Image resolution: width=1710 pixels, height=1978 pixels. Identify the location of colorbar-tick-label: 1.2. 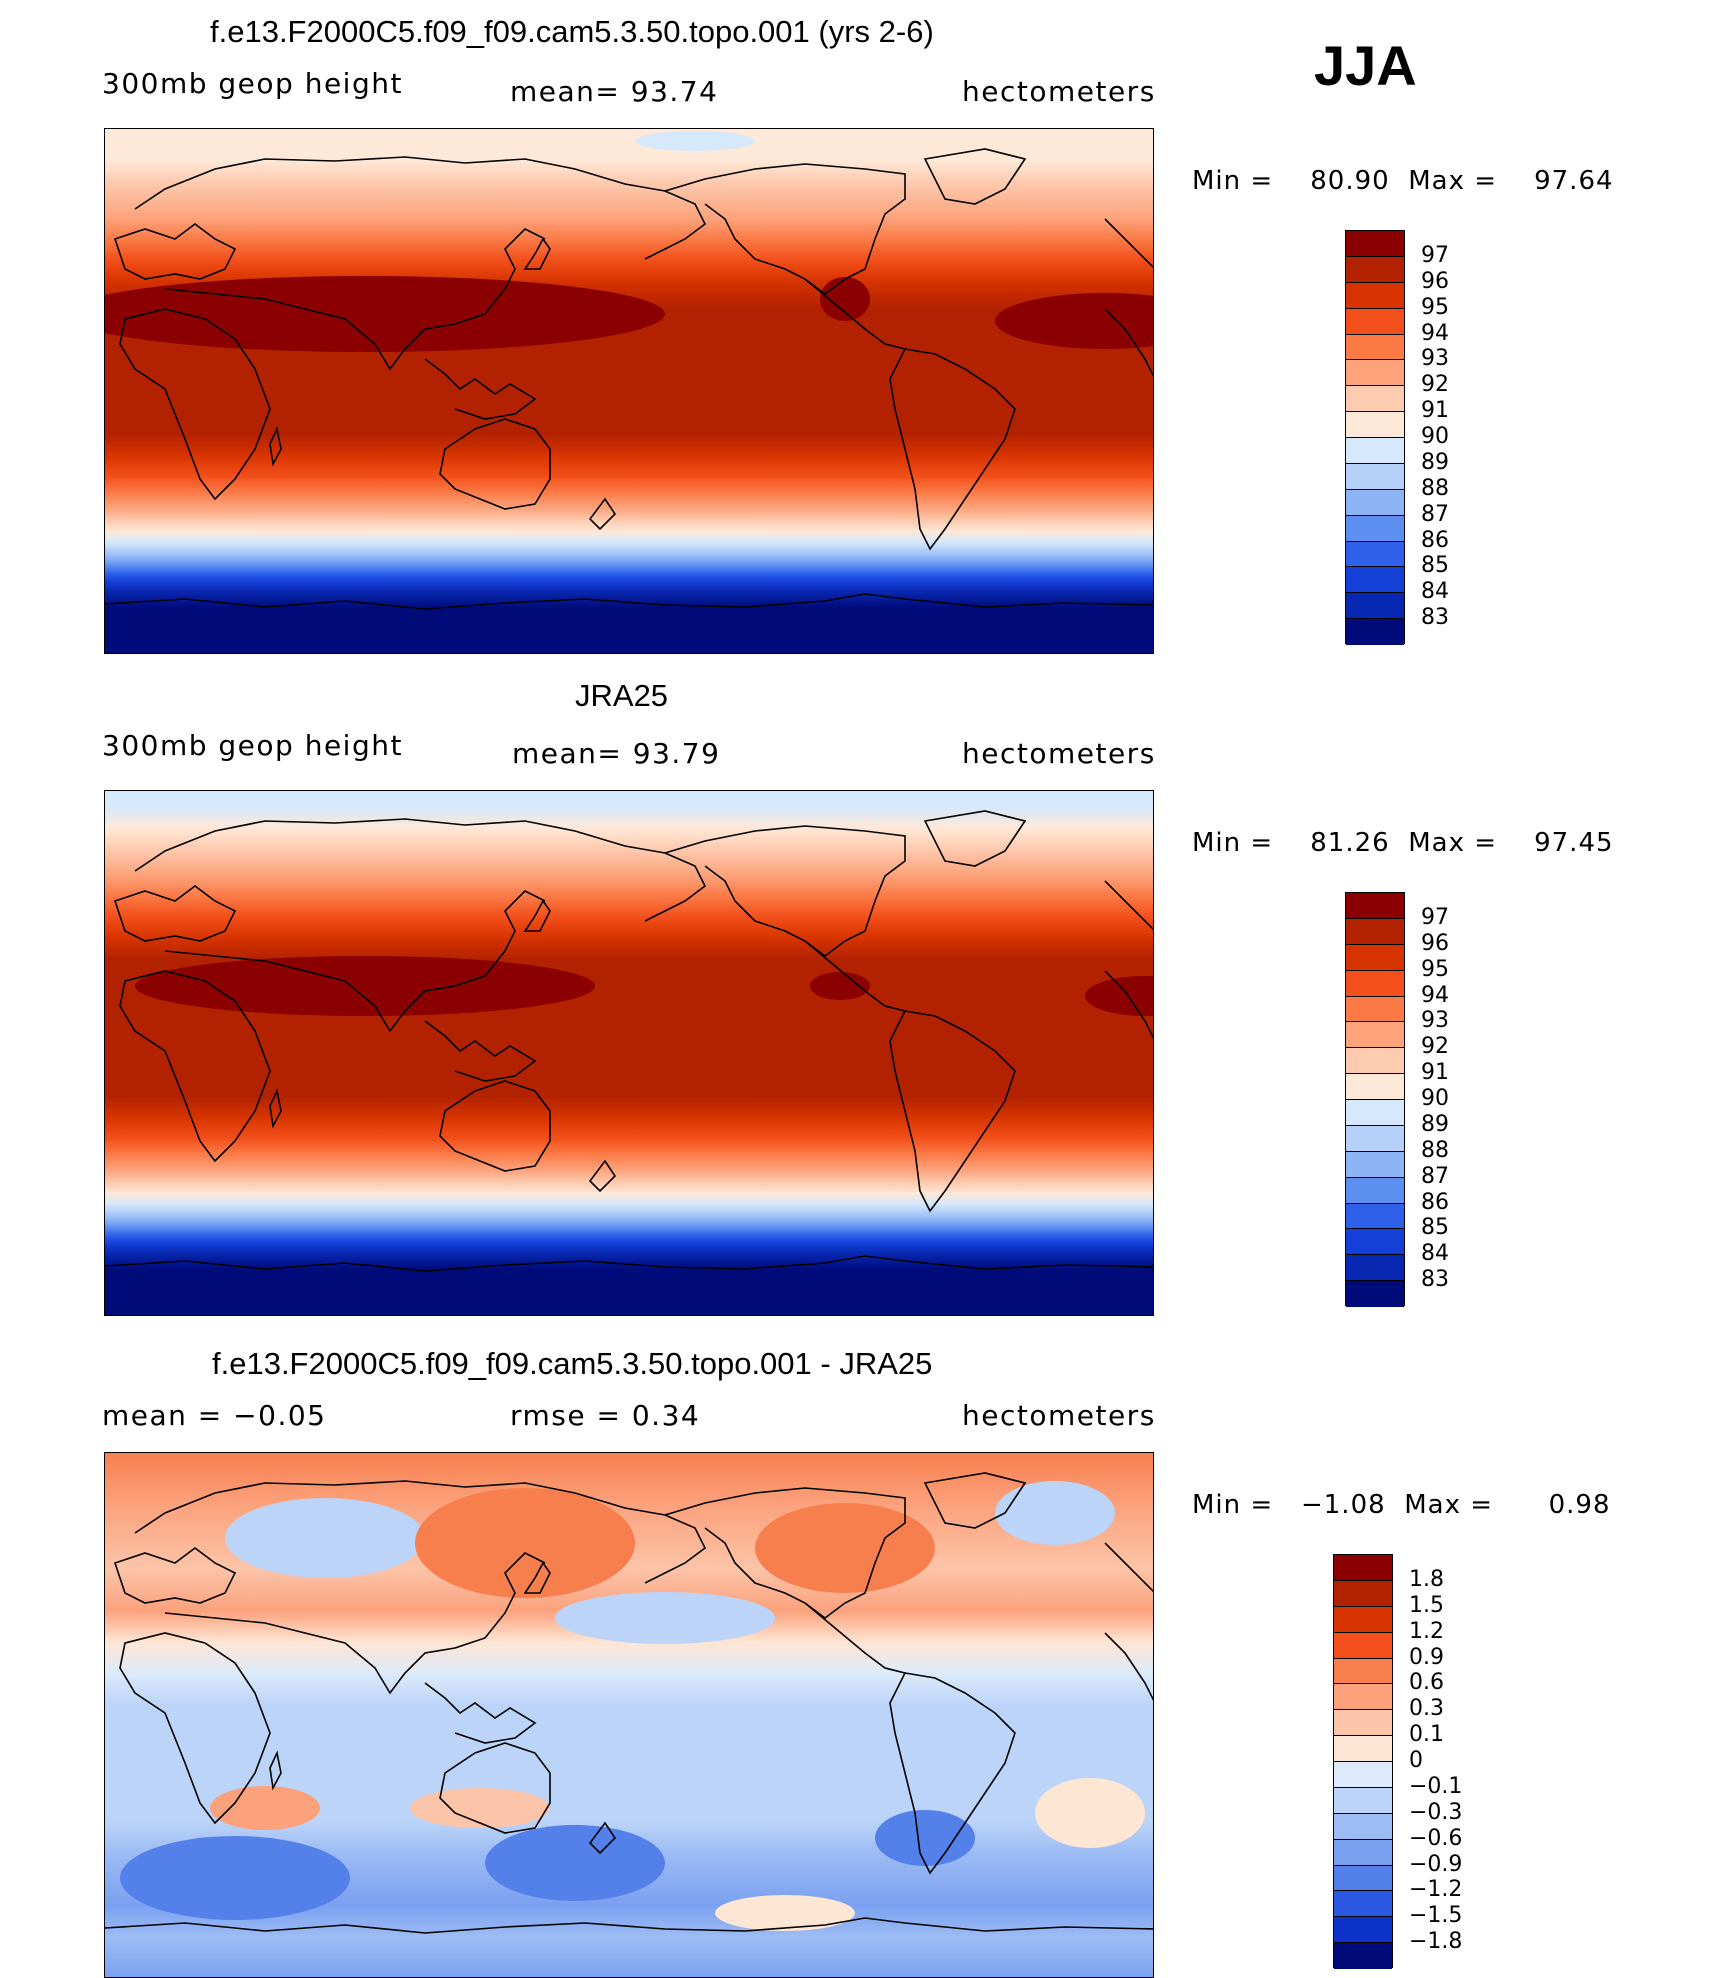
(1426, 1631).